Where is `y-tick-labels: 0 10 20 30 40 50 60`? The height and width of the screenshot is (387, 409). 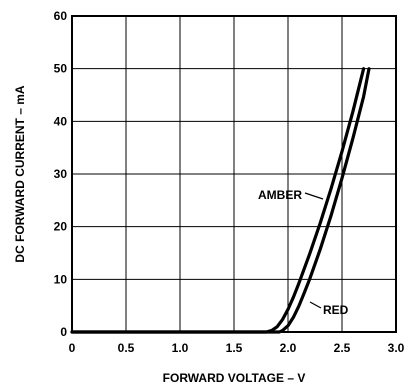 y-tick-labels: 0 10 20 30 40 50 60 is located at coordinates (61, 174).